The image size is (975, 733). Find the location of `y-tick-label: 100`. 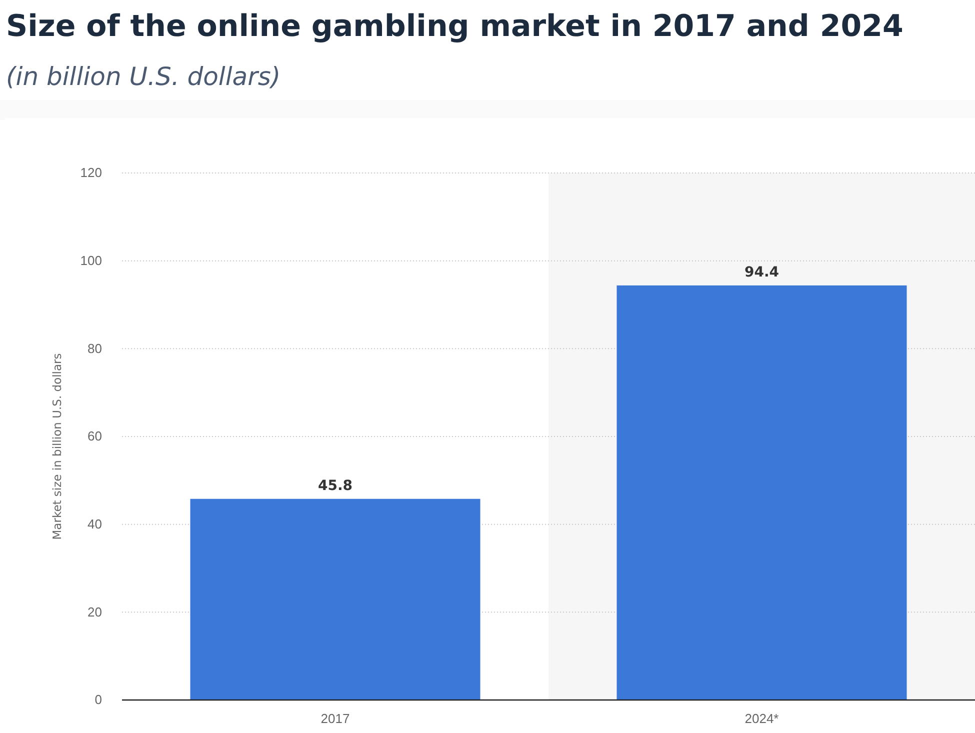

y-tick-label: 100 is located at coordinates (91, 260).